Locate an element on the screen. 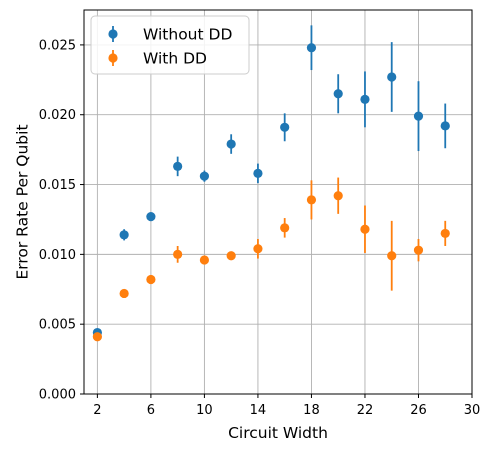  legend-label: With DD is located at coordinates (175, 59).